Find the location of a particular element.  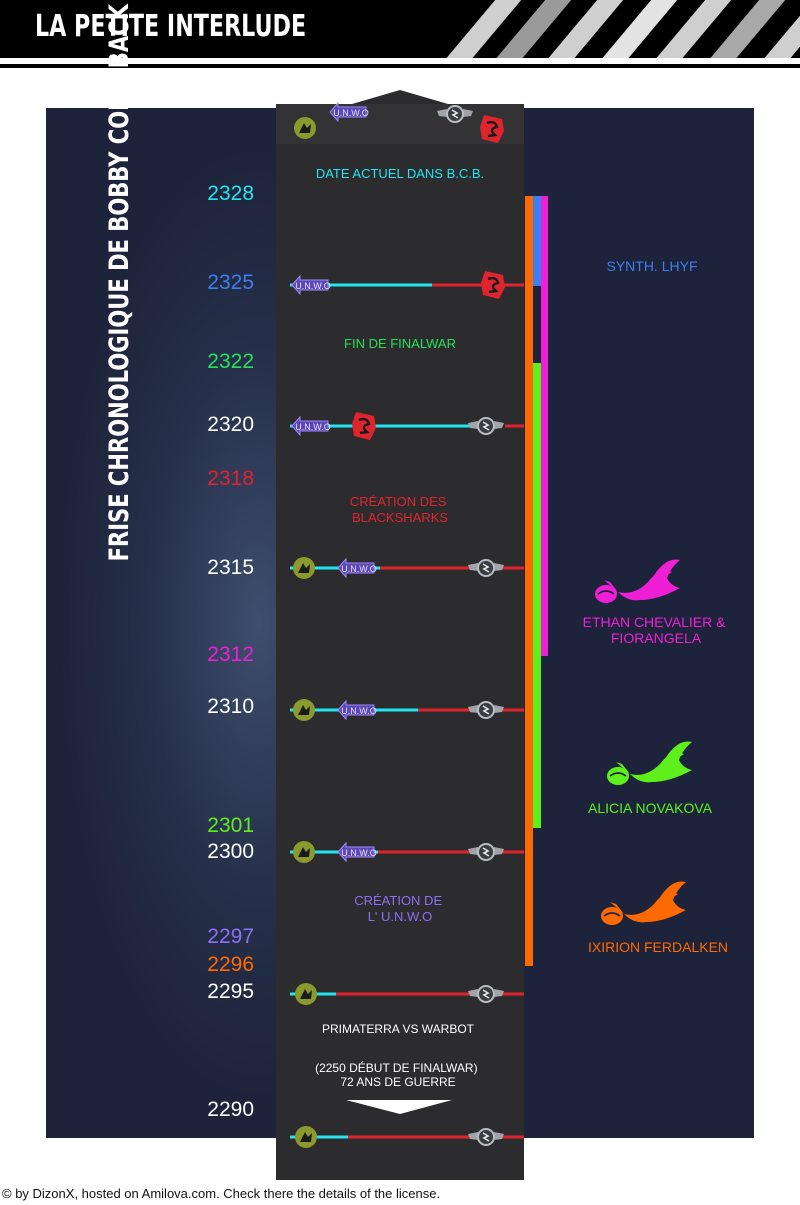

page-title: LA PETITE INTERLUDE is located at coordinates (171, 26).